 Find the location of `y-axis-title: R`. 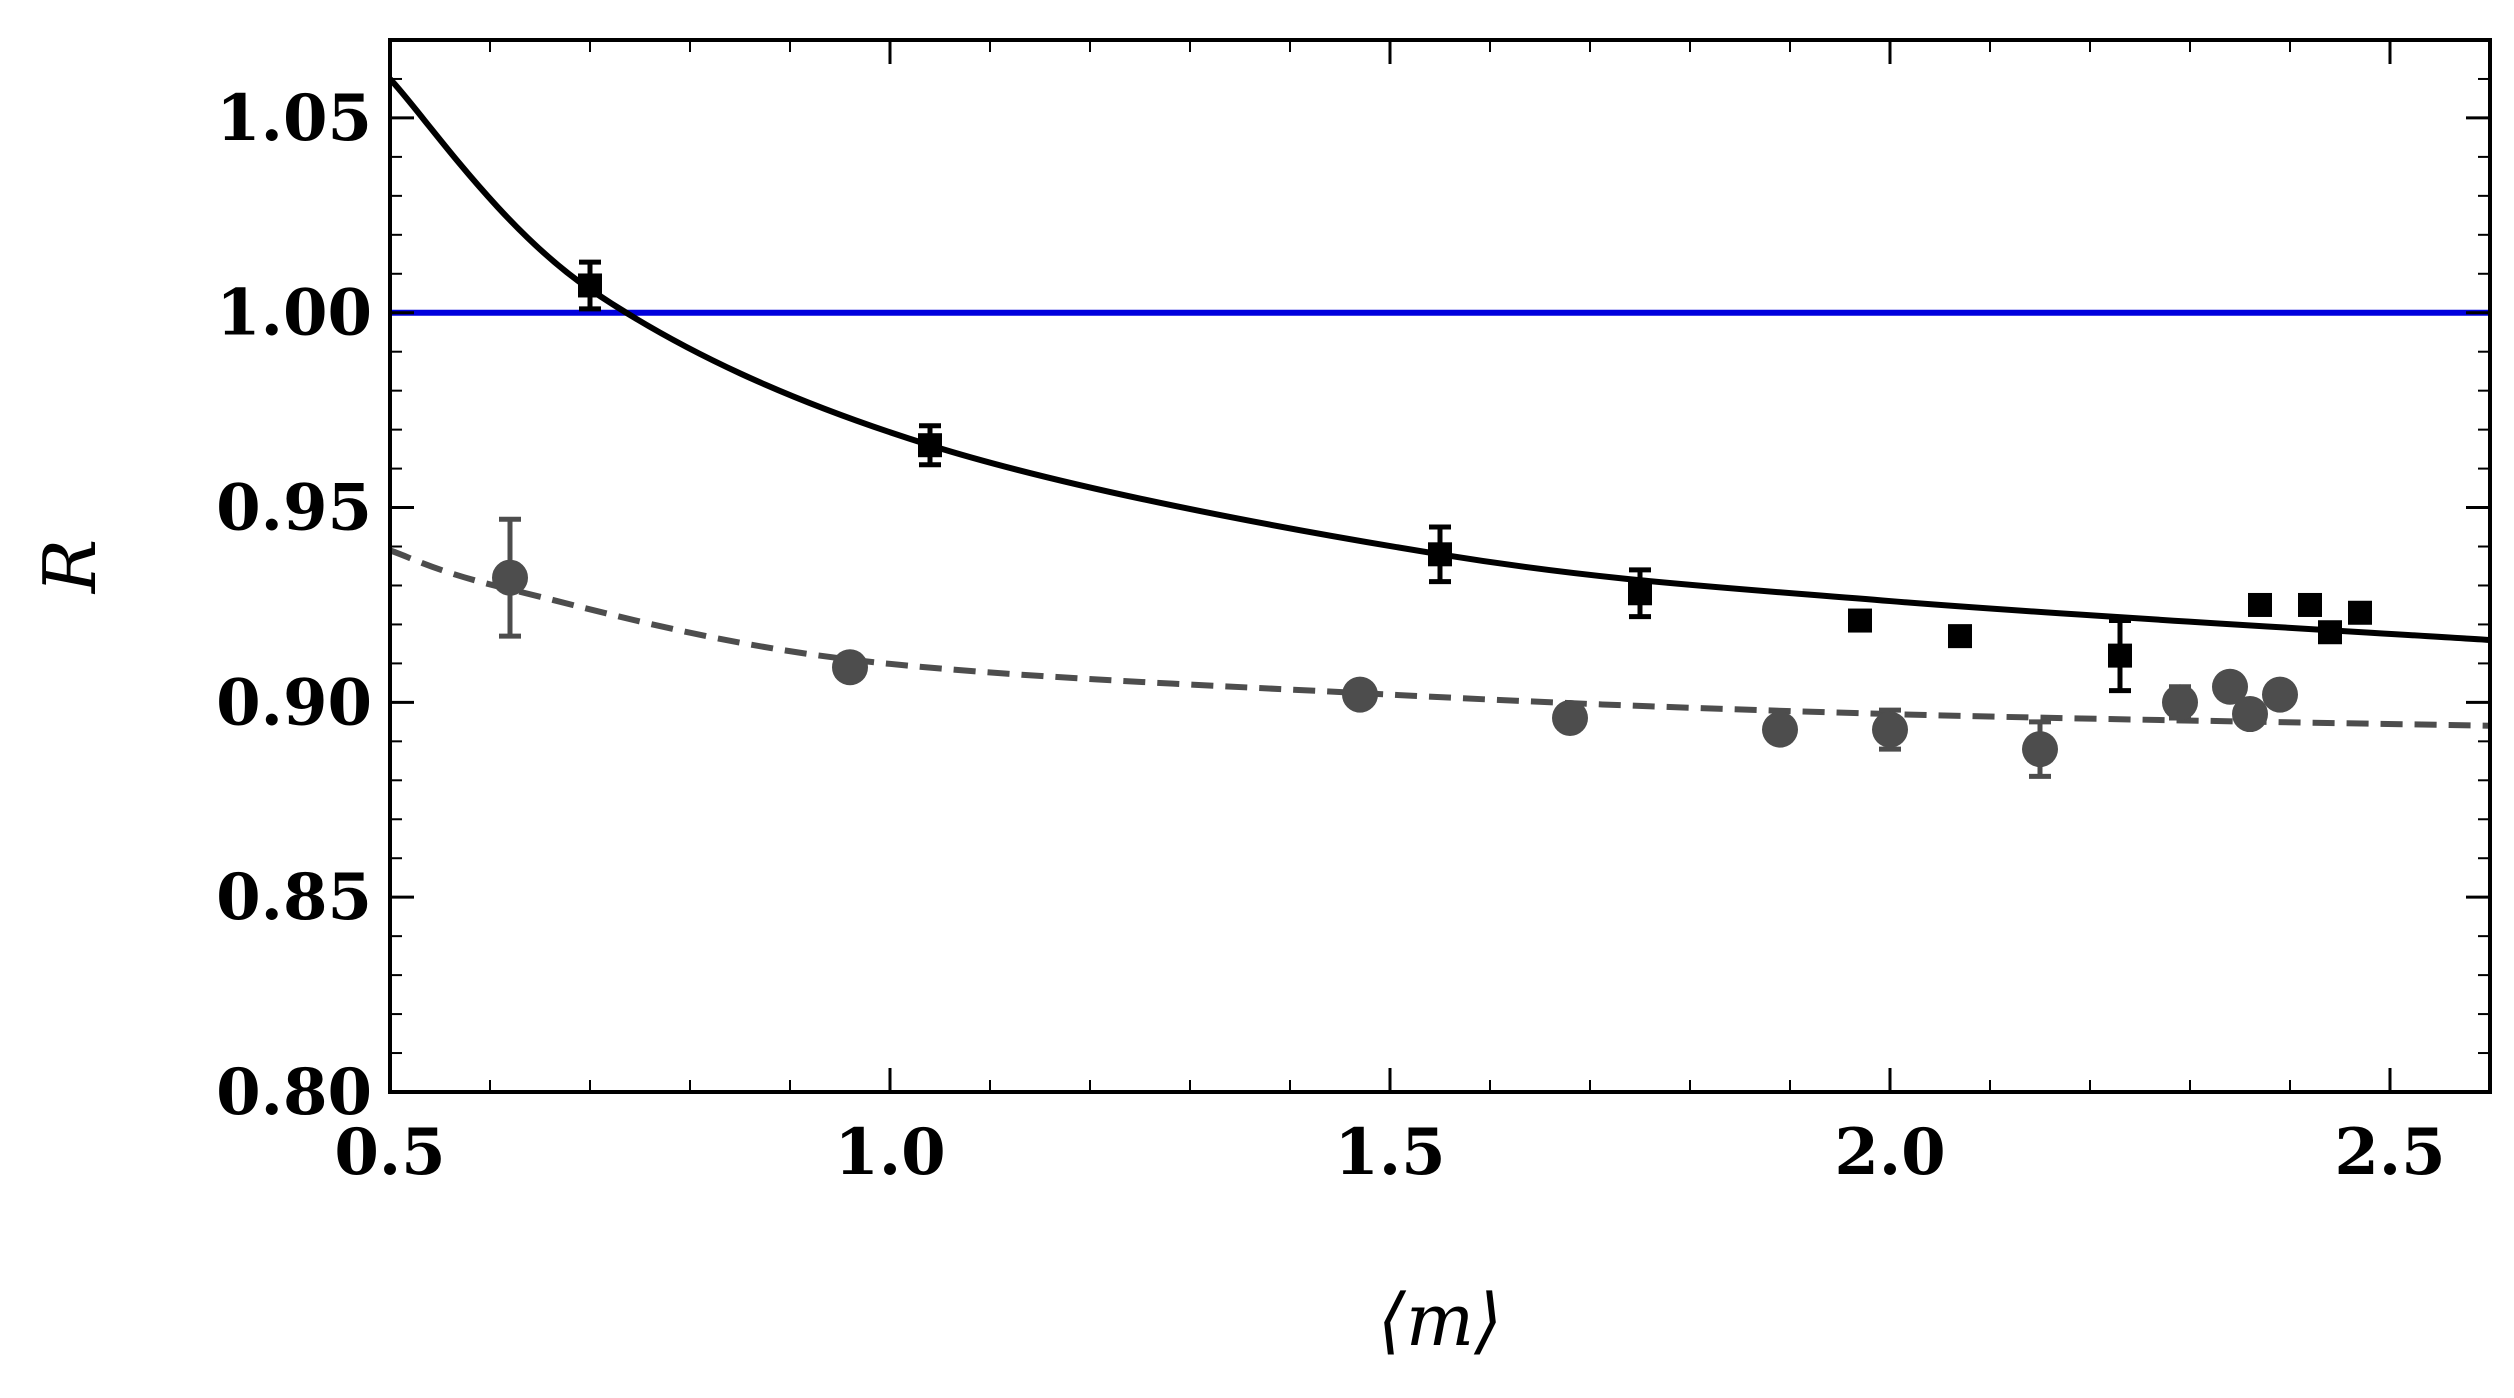

y-axis-title: R is located at coordinates (70, 567).